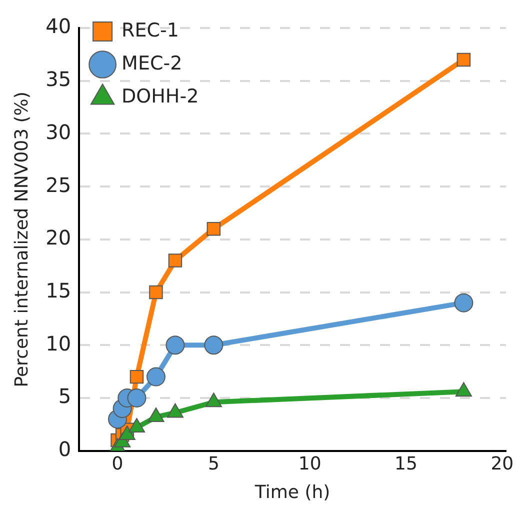 The width and height of the screenshot is (528, 516). Describe the element at coordinates (214, 463) in the screenshot. I see `x-tick-label: 5` at that location.